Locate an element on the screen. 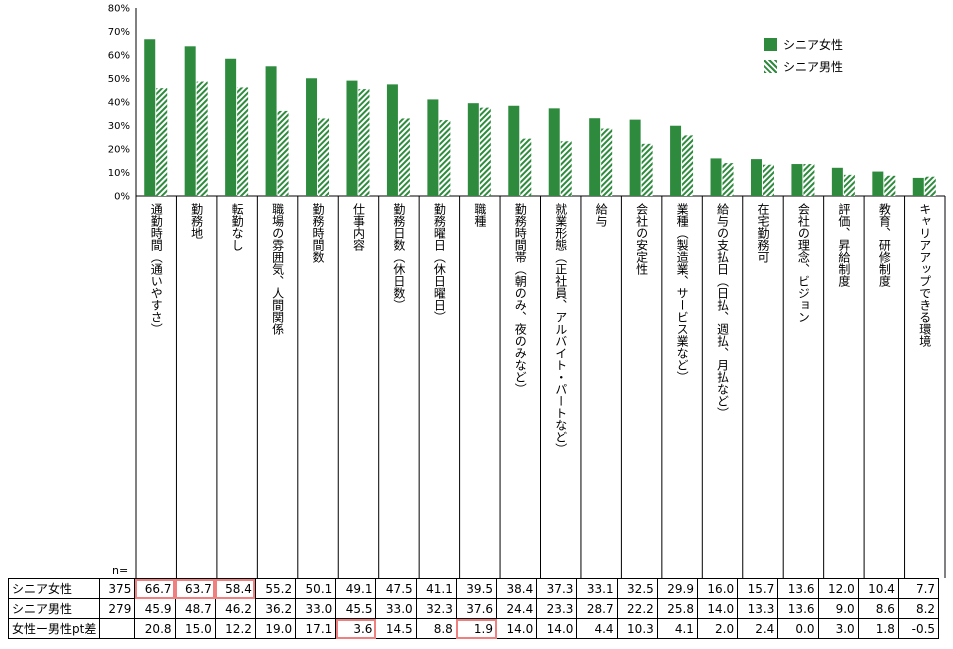 The height and width of the screenshot is (649, 953). data-label: 8.8 is located at coordinates (436, 628).